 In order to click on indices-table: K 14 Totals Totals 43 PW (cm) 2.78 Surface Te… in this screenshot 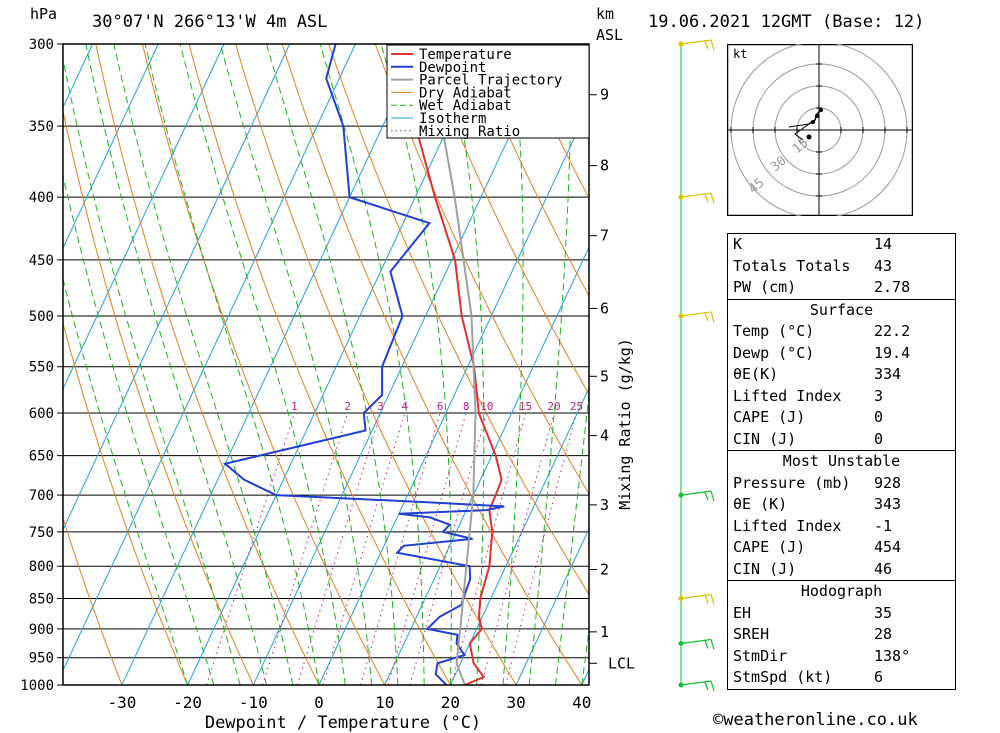, I will do `click(841, 461)`.